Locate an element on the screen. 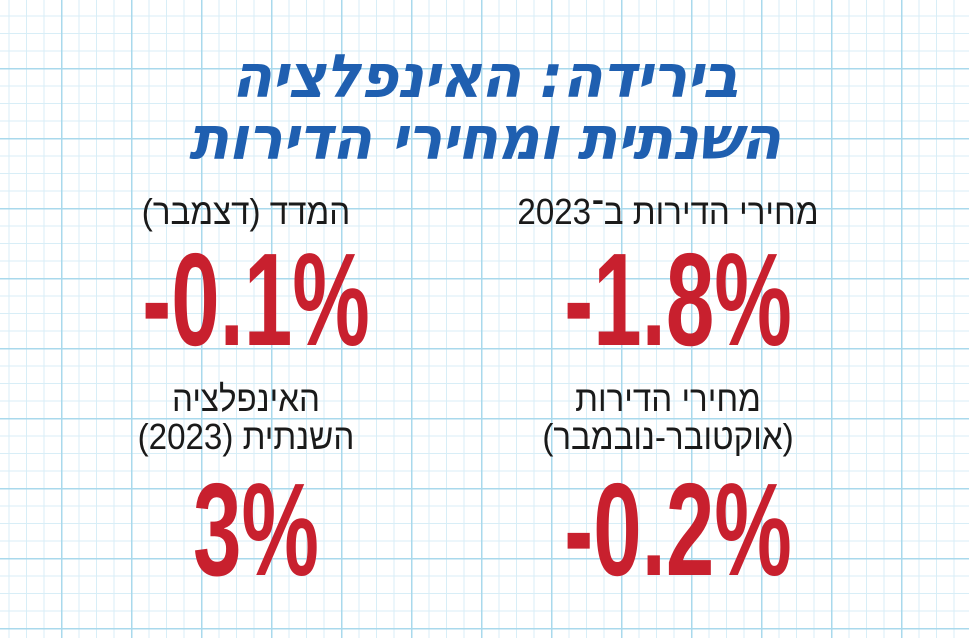 Image resolution: width=969 pixels, height=638 pixels. headline-line-2: השנתית ומחירי הדירות is located at coordinates (484, 139).